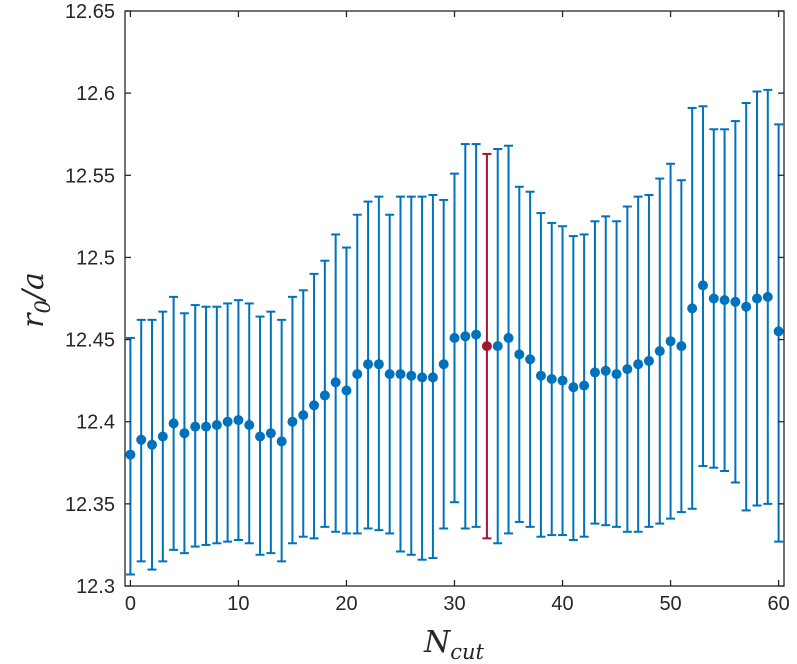 This screenshot has width=797, height=664. I want to click on y-tick-label: 12.45, so click(90, 341).